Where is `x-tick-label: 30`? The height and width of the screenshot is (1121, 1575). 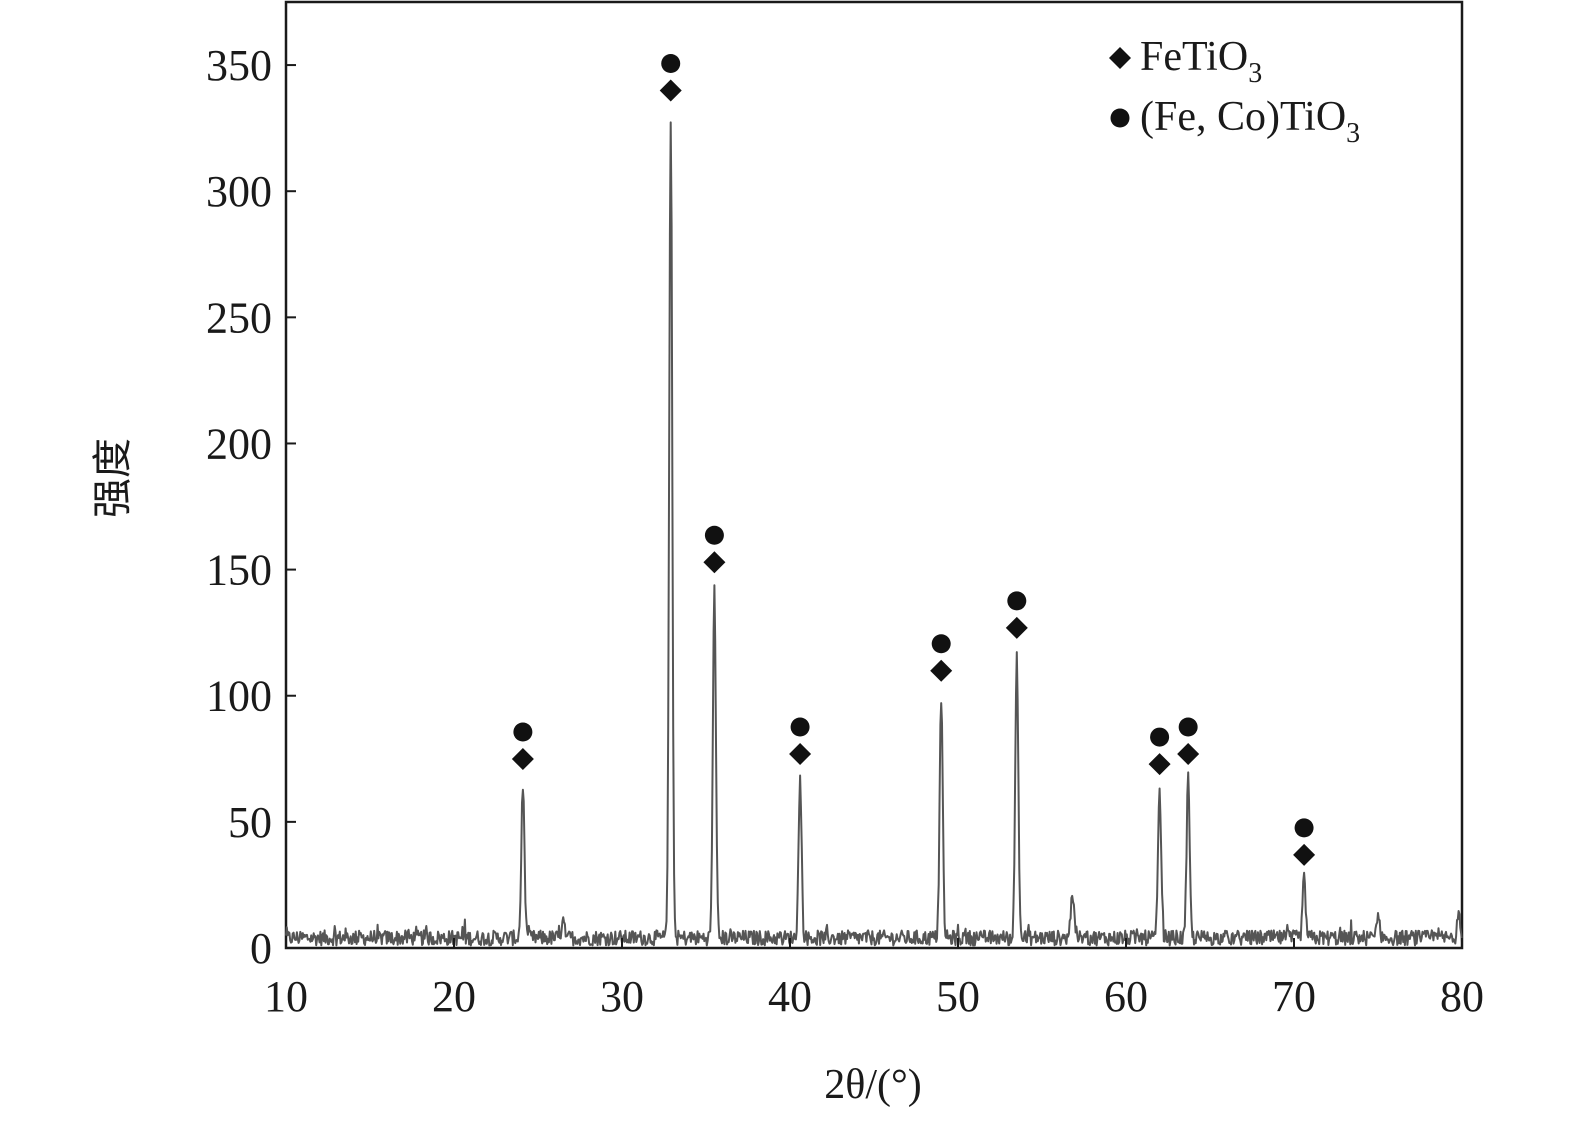 x-tick-label: 30 is located at coordinates (622, 996).